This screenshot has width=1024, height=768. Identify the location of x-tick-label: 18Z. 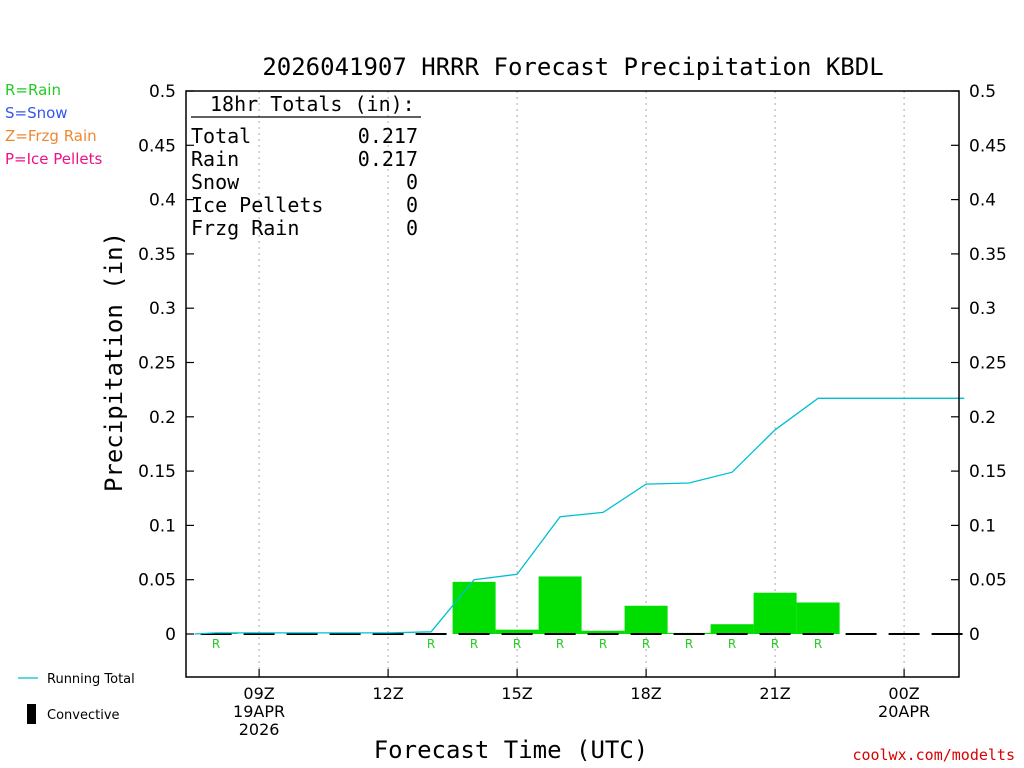
(645, 693).